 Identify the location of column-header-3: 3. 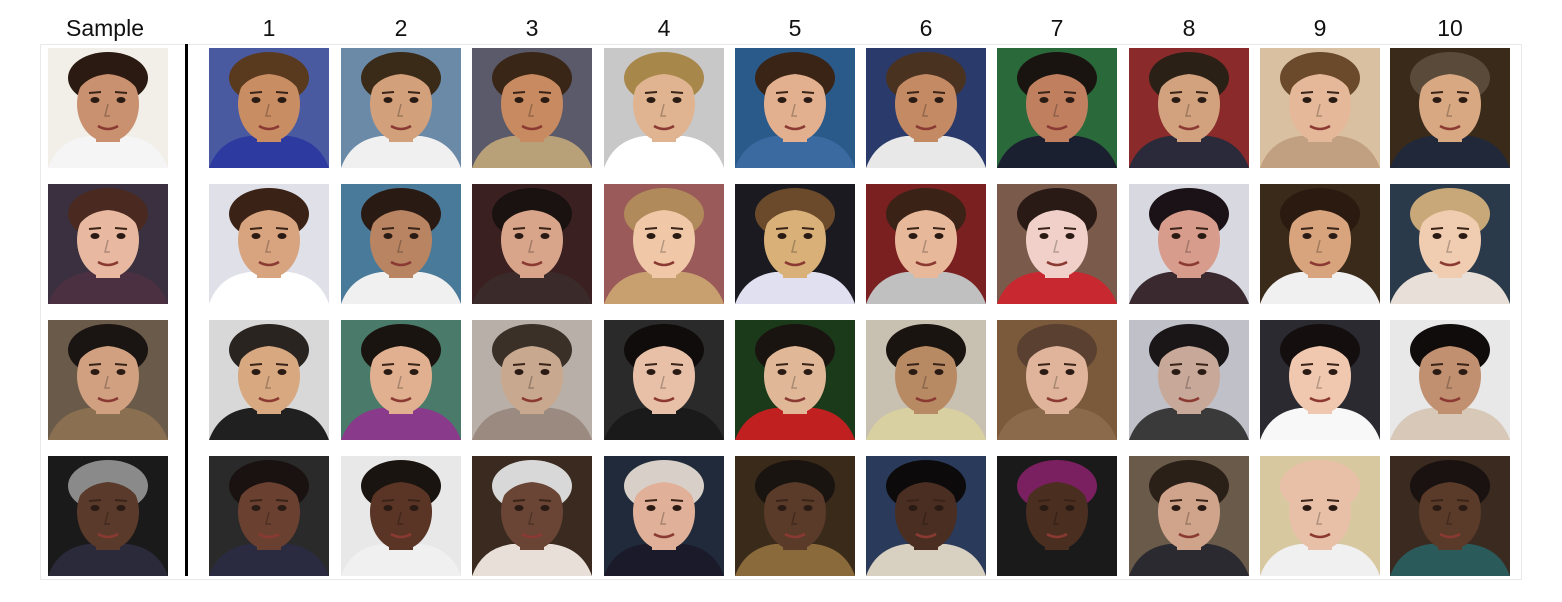
(532, 28).